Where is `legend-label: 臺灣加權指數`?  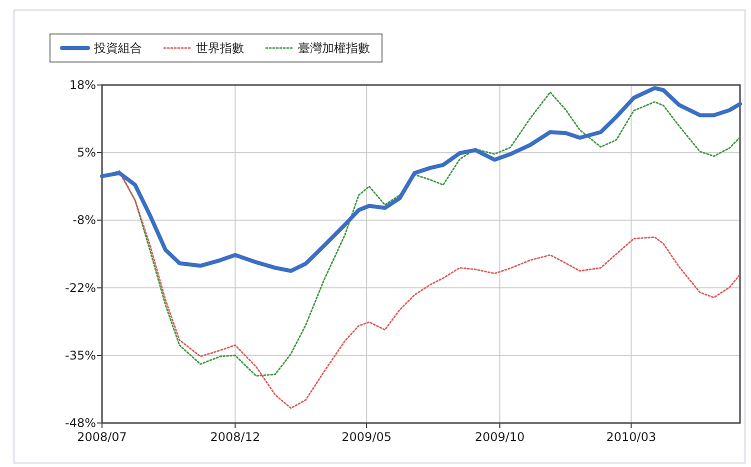
legend-label: 臺灣加權指數 is located at coordinates (334, 48).